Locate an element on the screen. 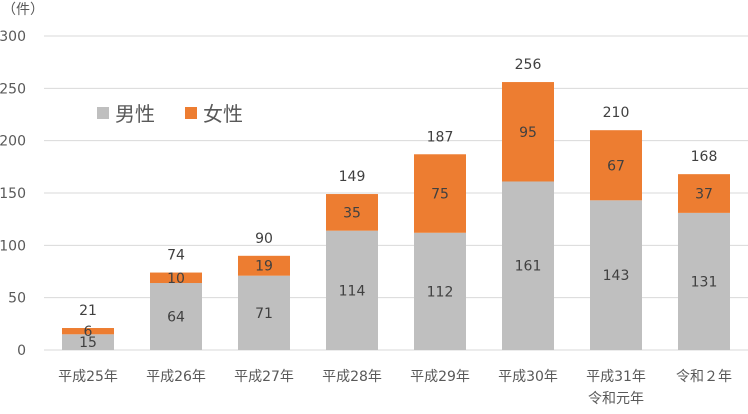 The height and width of the screenshot is (414, 748). data-label-male: 15 is located at coordinates (88, 343).